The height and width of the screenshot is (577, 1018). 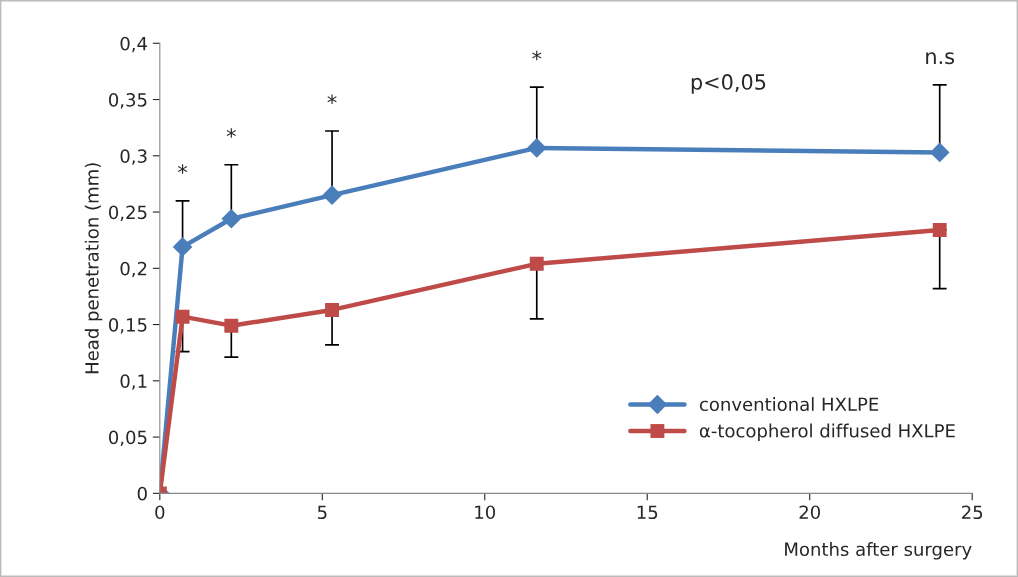 I want to click on x-tick-label: 20, so click(x=810, y=512).